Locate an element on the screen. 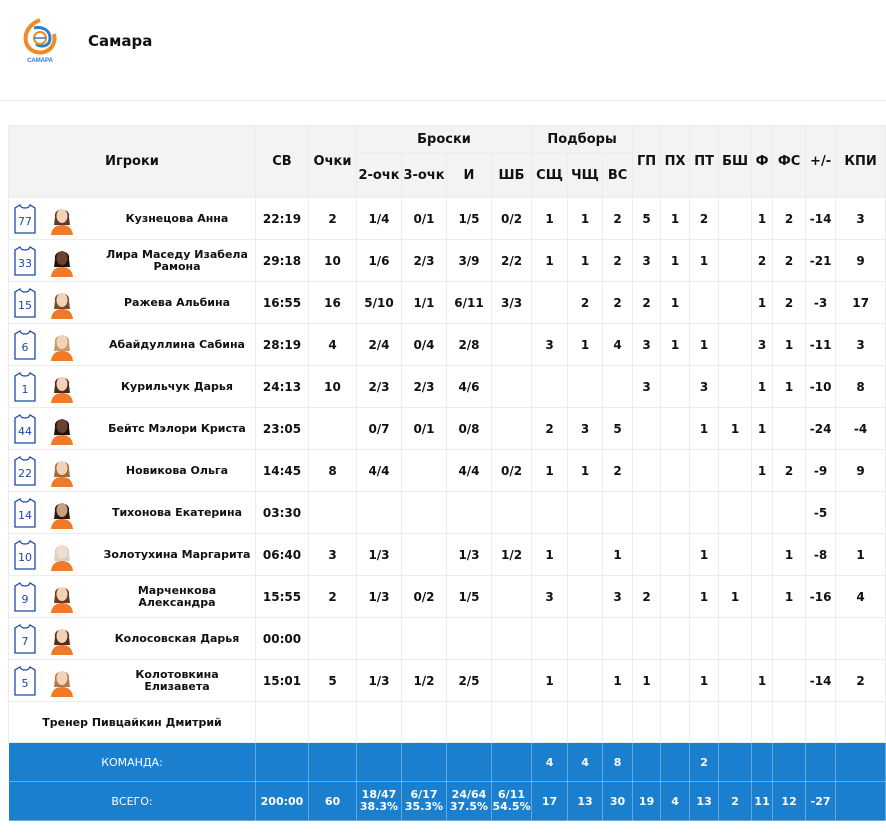 This screenshot has width=886, height=838. stat-plus-minus: -3 is located at coordinates (821, 302).